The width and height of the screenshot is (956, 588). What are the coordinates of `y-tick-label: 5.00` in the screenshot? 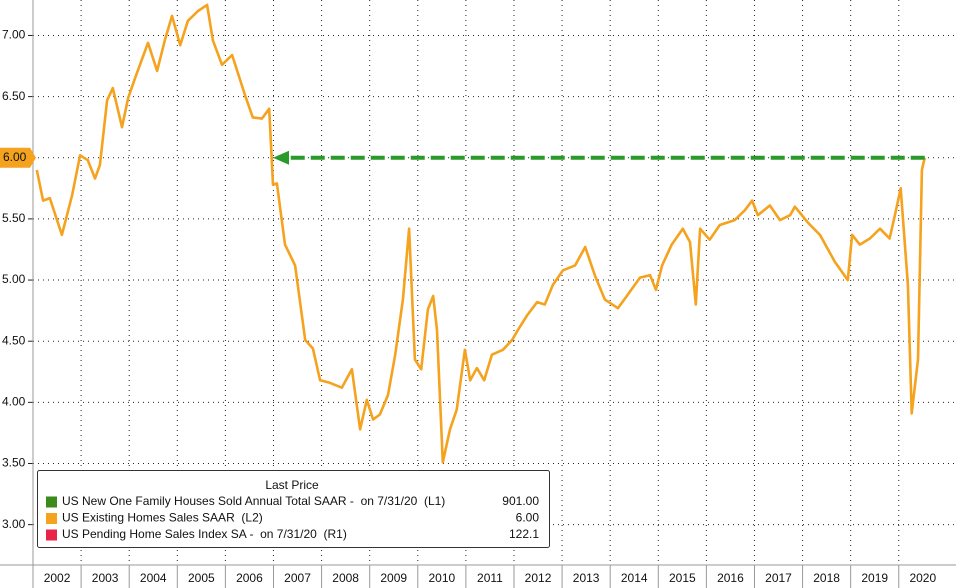 It's located at (14, 279).